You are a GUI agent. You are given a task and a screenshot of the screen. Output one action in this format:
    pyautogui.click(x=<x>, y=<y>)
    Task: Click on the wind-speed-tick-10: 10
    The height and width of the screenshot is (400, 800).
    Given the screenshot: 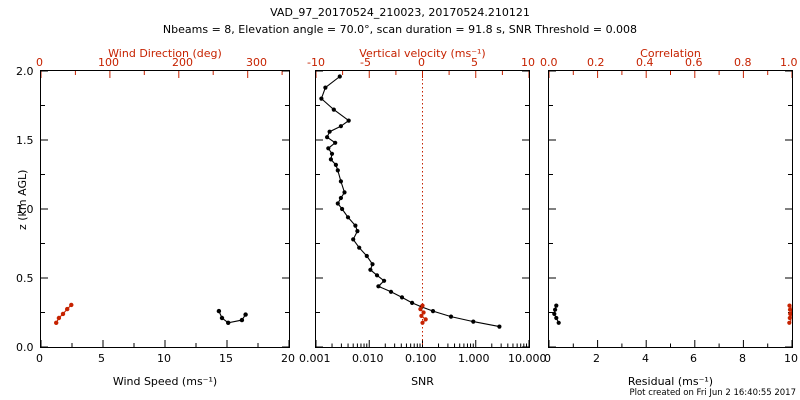 What is the action you would take?
    pyautogui.click(x=164, y=358)
    